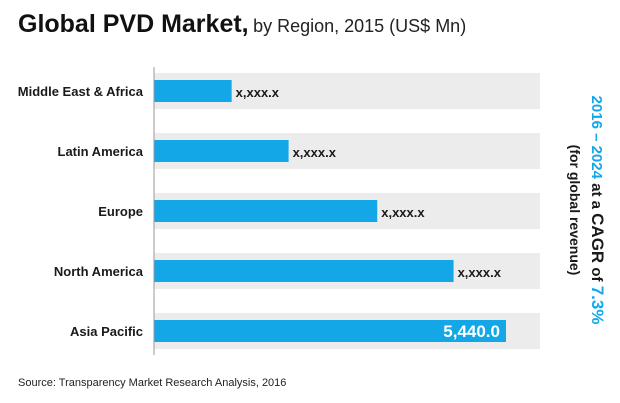 Image resolution: width=620 pixels, height=403 pixels. What do you see at coordinates (360, 26) in the screenshot?
I see `chart-title-sub: by Region, 2015 (US$ Mn)` at bounding box center [360, 26].